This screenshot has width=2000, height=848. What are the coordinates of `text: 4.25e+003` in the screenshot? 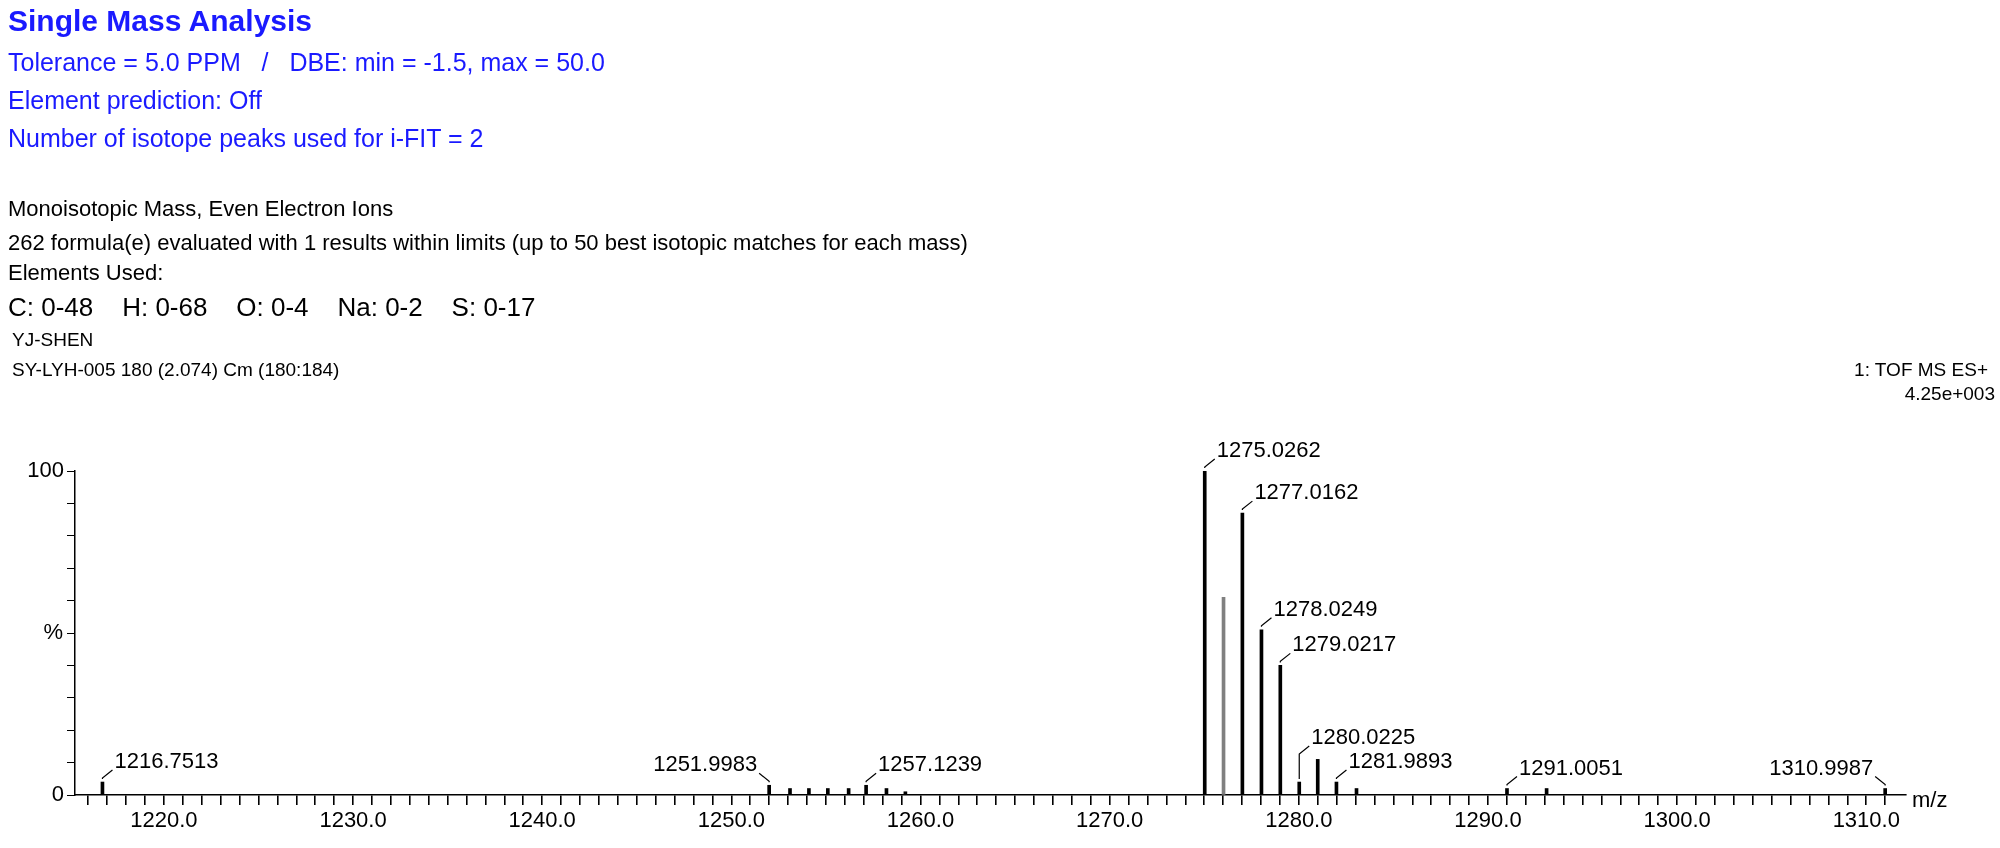 It's located at (1949, 393).